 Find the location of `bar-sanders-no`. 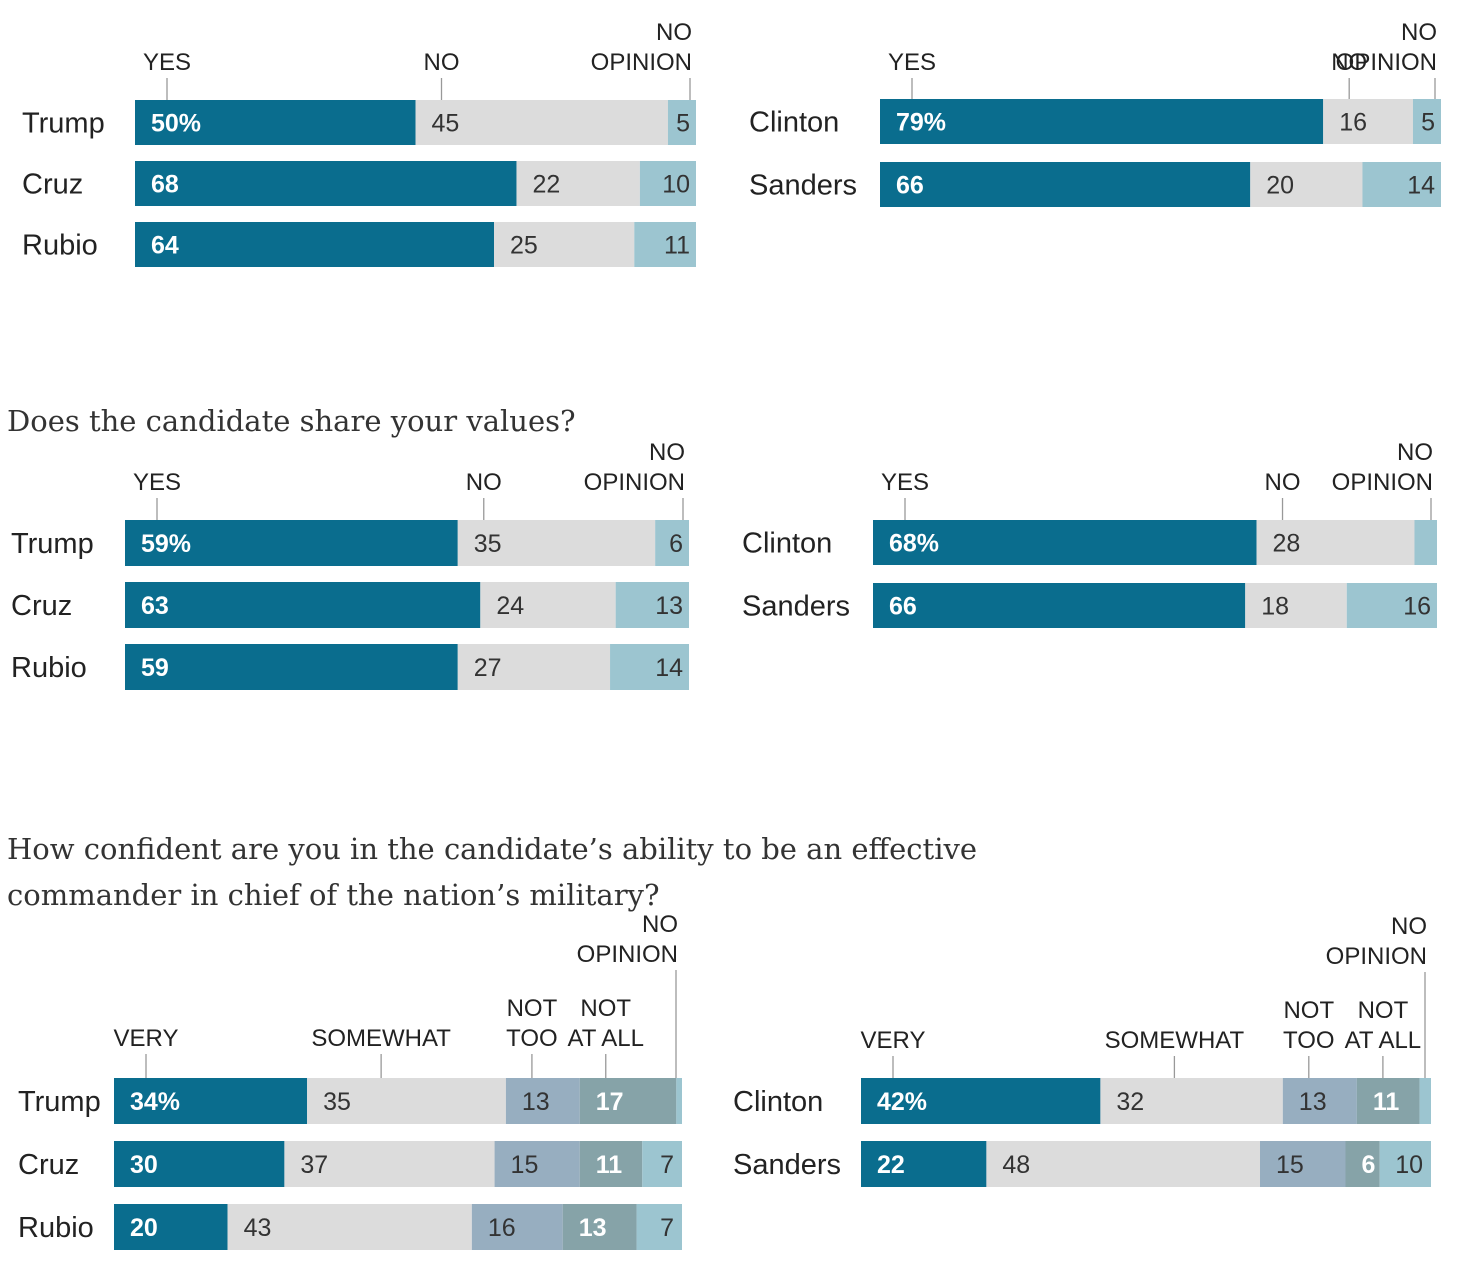

bar-sanders-no is located at coordinates (1306, 184).